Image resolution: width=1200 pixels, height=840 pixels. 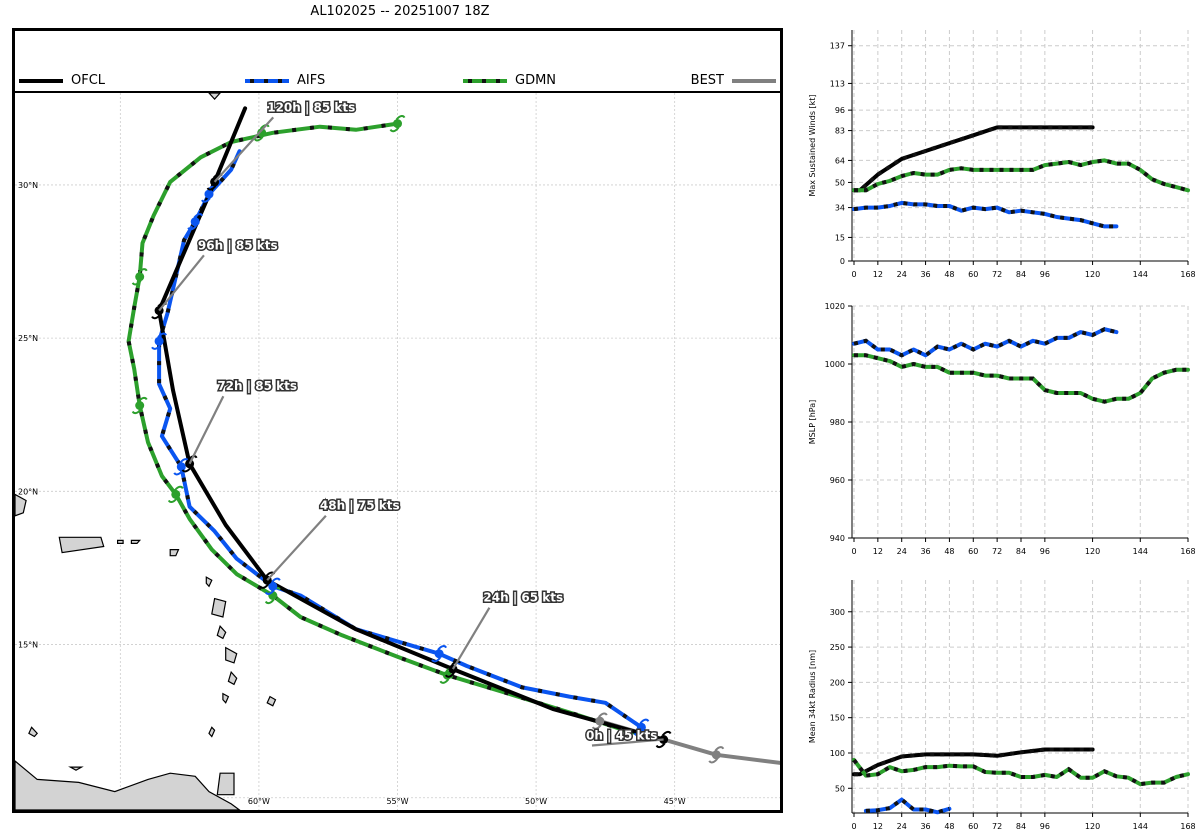 I want to click on map-legend: OFCL AIFS GDMN BEST, so click(x=397, y=62).